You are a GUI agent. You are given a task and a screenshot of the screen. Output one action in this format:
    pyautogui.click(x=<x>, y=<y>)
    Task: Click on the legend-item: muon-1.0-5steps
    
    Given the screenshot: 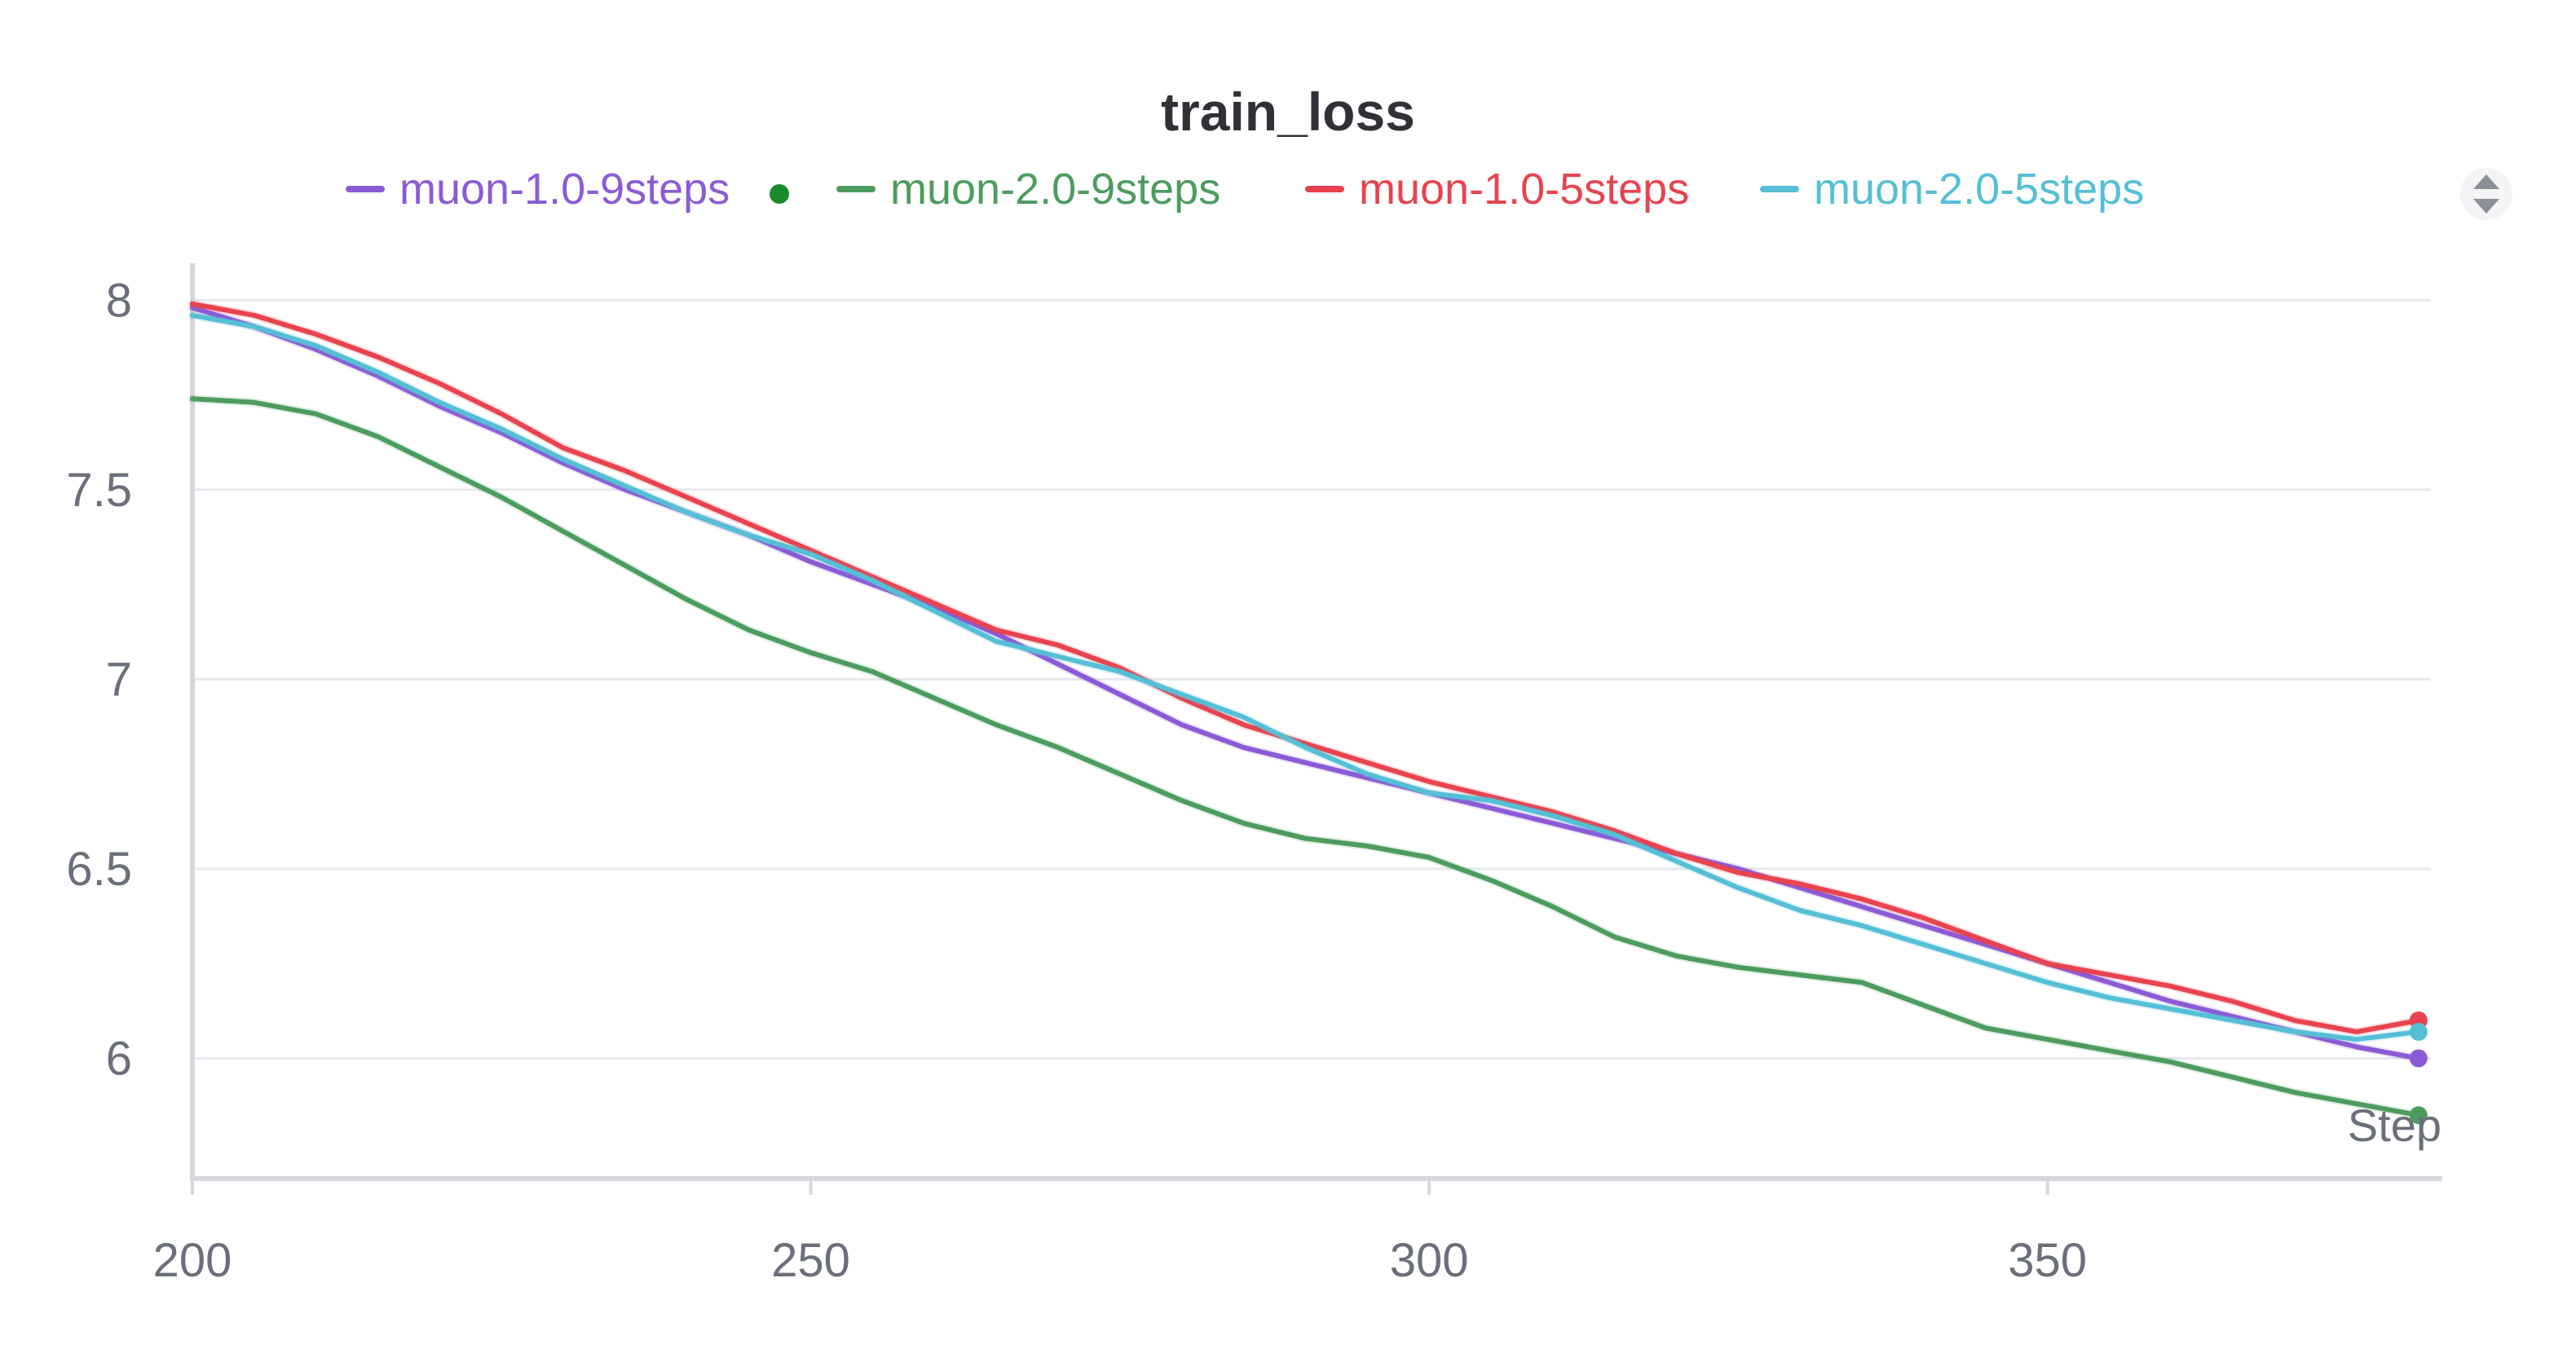 What is the action you would take?
    pyautogui.click(x=1497, y=189)
    